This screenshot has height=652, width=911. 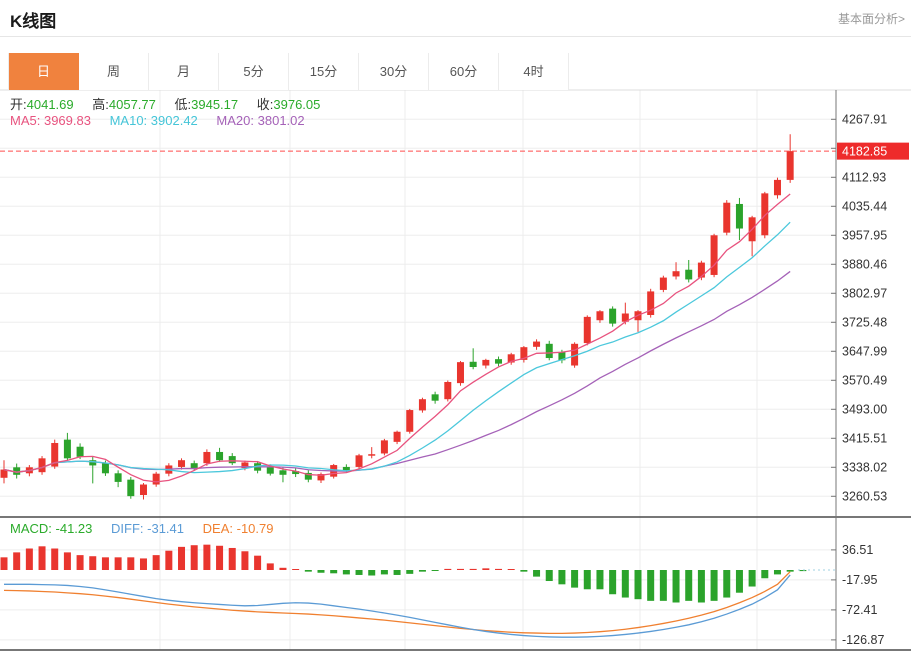 What do you see at coordinates (124, 104) in the screenshot?
I see `high-value: 高:4057.77` at bounding box center [124, 104].